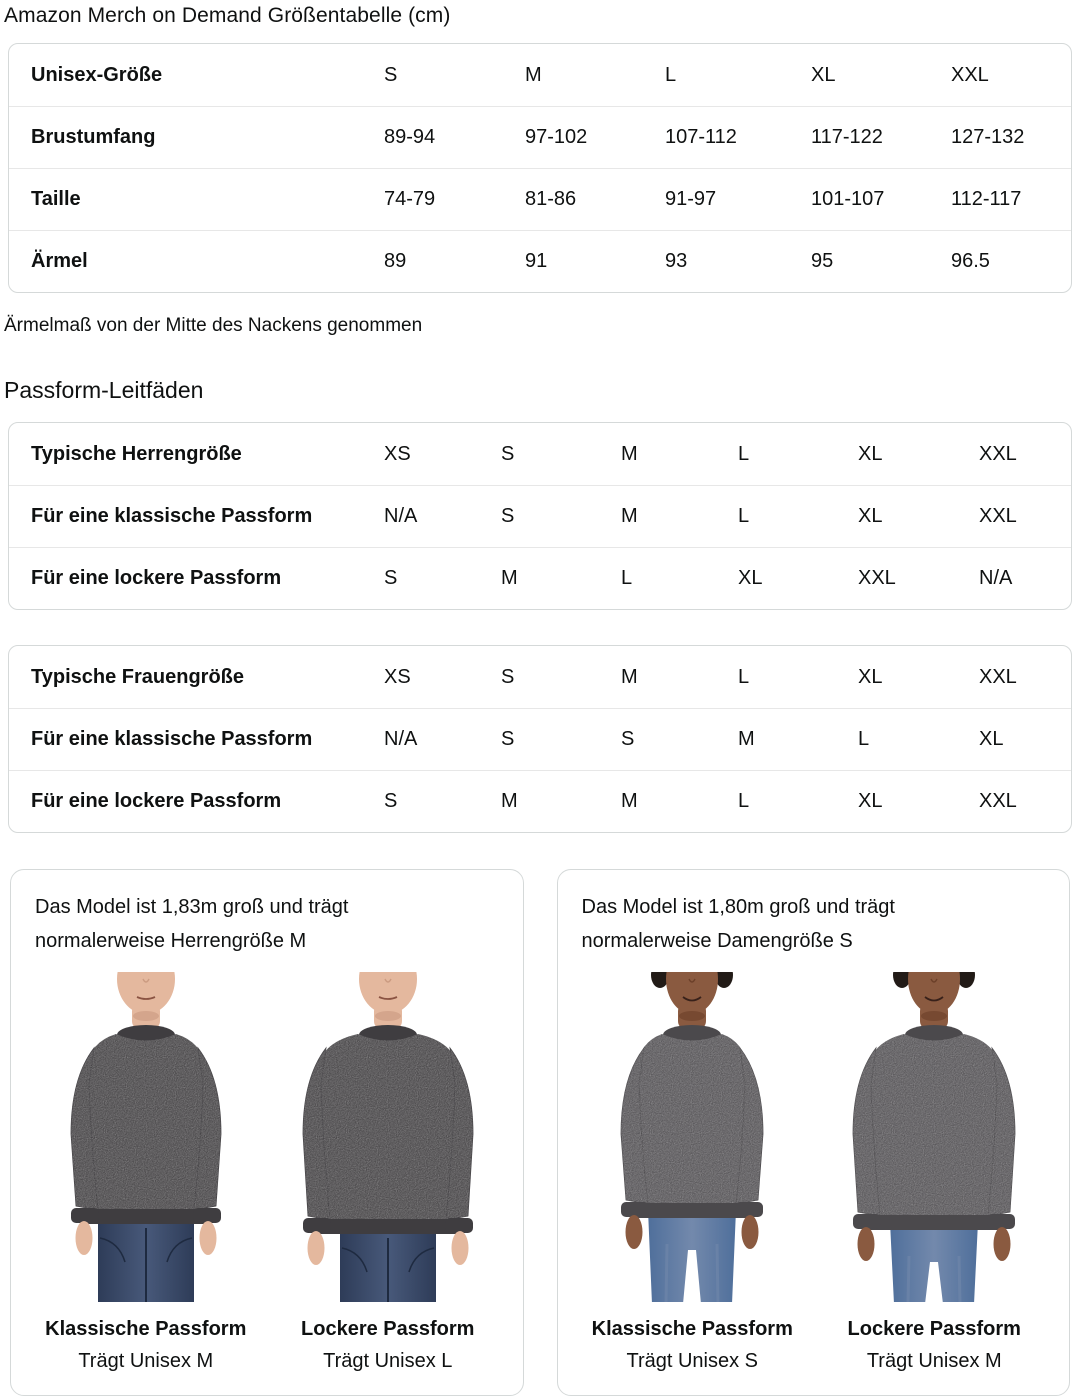  I want to click on size-value-cell: 96.5, so click(1000, 261).